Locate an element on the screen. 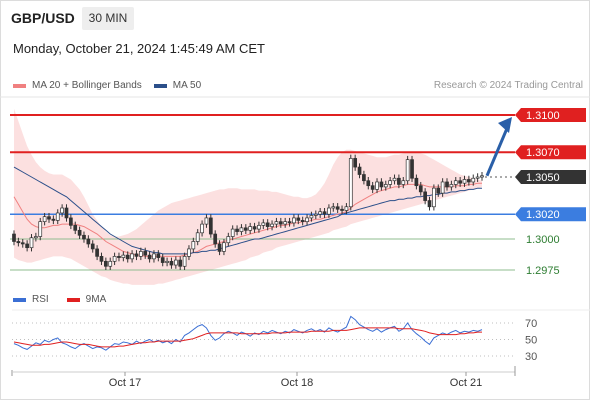 Image resolution: width=590 pixels, height=400 pixels. level-tag-1.3100: 1.3100 is located at coordinates (550, 115).